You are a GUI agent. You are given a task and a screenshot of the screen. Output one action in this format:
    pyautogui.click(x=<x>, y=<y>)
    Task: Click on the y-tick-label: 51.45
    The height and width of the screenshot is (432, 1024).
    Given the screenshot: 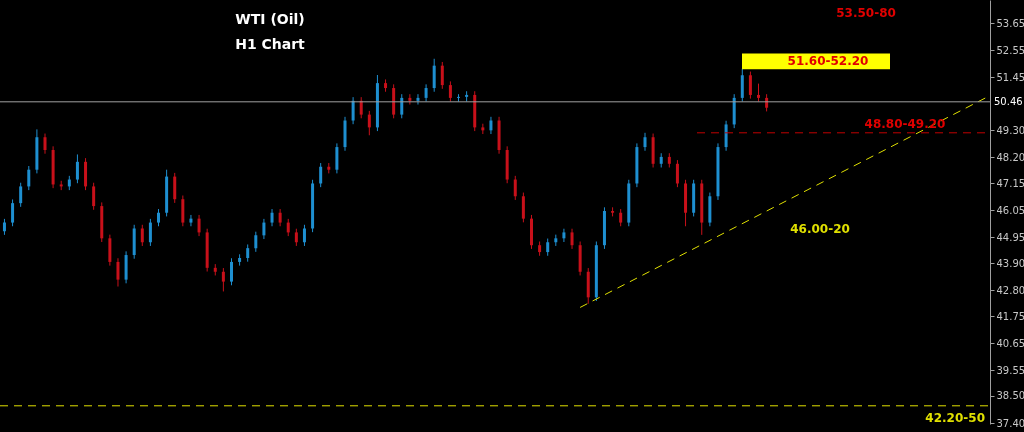 What is the action you would take?
    pyautogui.click(x=1010, y=77)
    